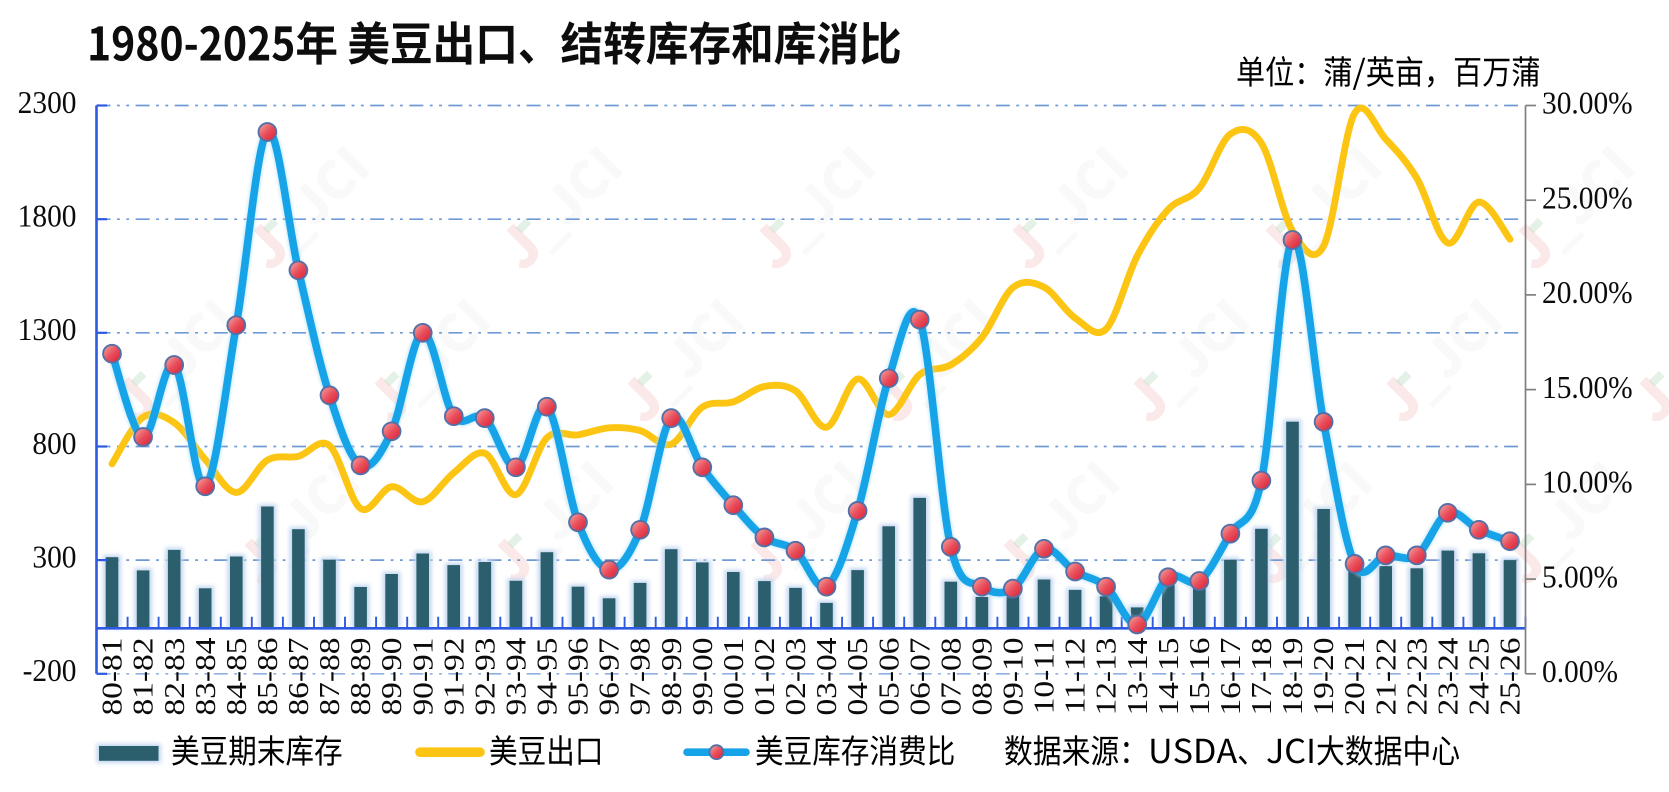 This screenshot has height=792, width=1669. What do you see at coordinates (671, 677) in the screenshot?
I see `svg-text: 98-99` at bounding box center [671, 677].